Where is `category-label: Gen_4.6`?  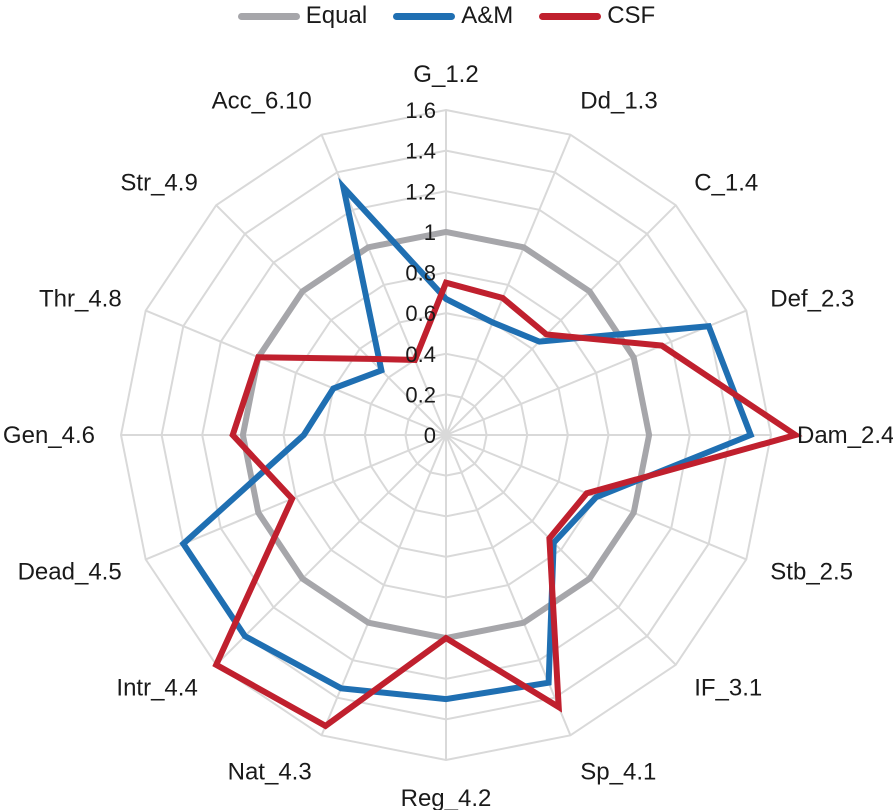 category-label: Gen_4.6 is located at coordinates (49, 435).